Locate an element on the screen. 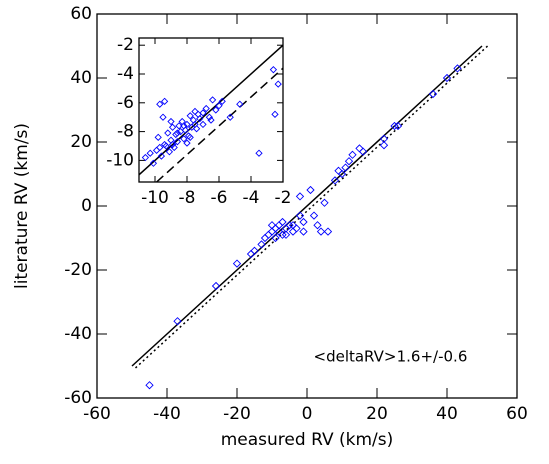 The height and width of the screenshot is (464, 549). y-tick-label: -2 is located at coordinates (125, 45).